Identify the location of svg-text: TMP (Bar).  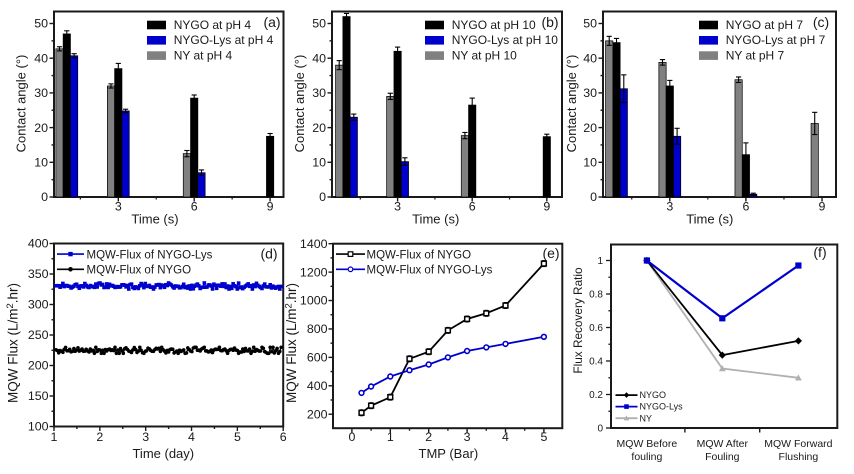
(449, 453).